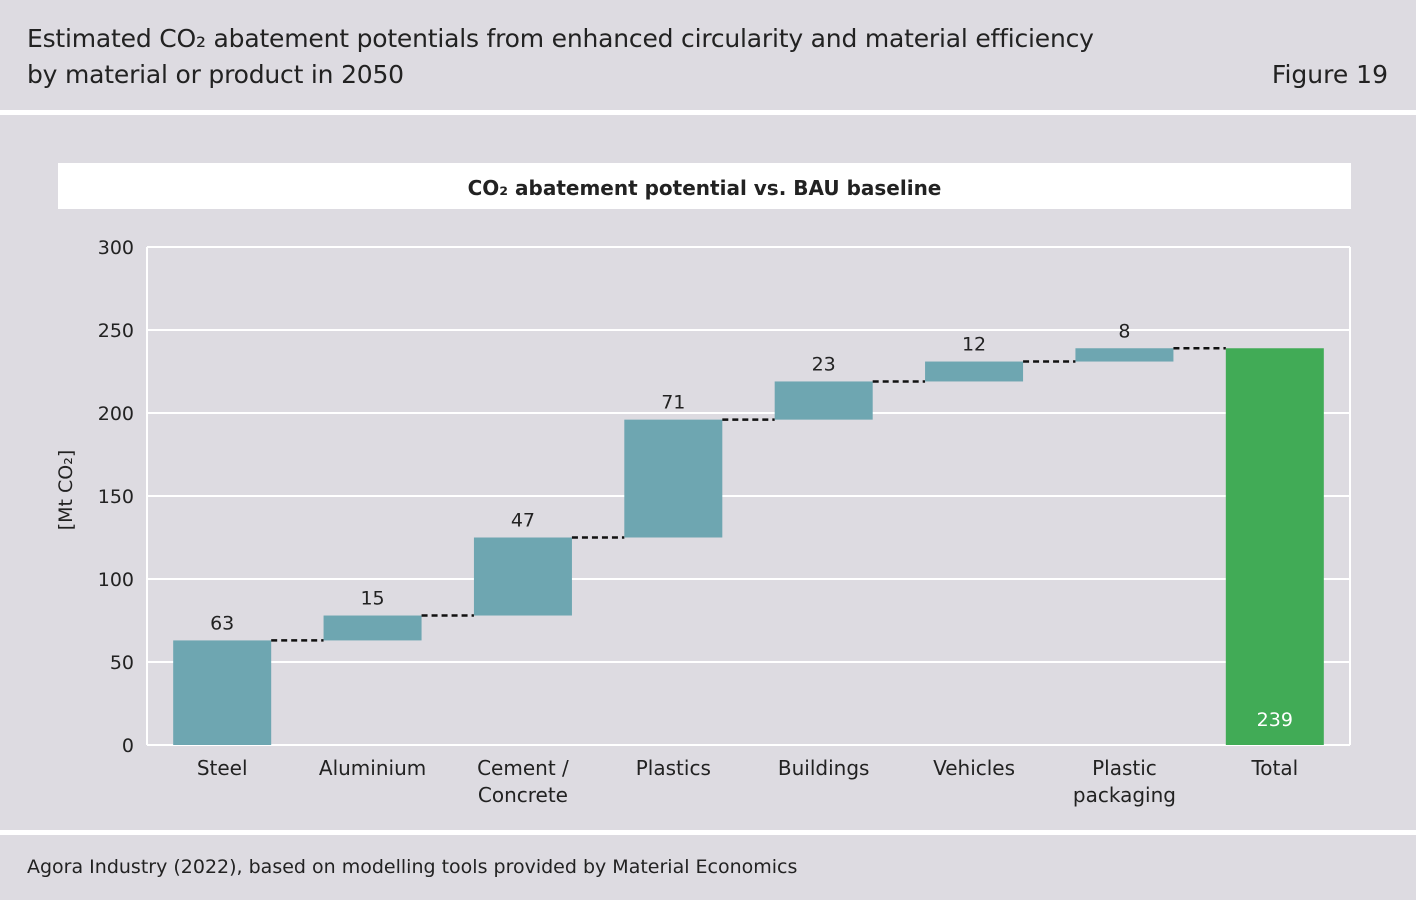 This screenshot has width=1416, height=900. Describe the element at coordinates (1124, 795) in the screenshot. I see `category-label: packaging` at that location.